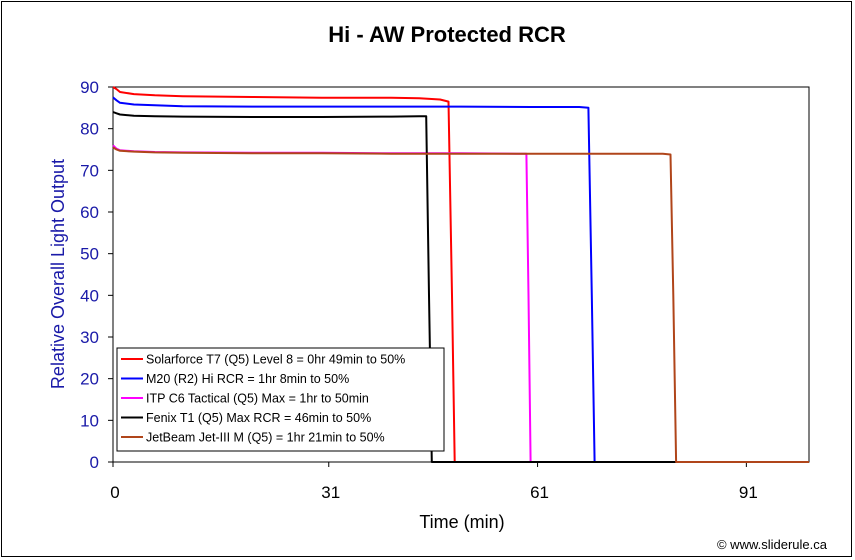 The width and height of the screenshot is (855, 560). What do you see at coordinates (330, 492) in the screenshot?
I see `x-tick-label: 31` at bounding box center [330, 492].